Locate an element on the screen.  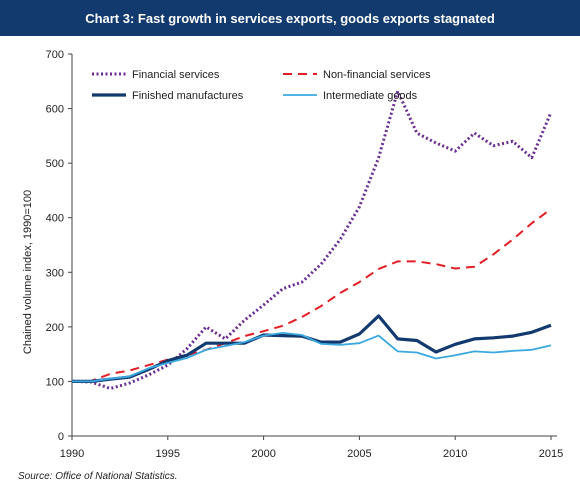
x-tick-label: 1995 is located at coordinates (168, 454).